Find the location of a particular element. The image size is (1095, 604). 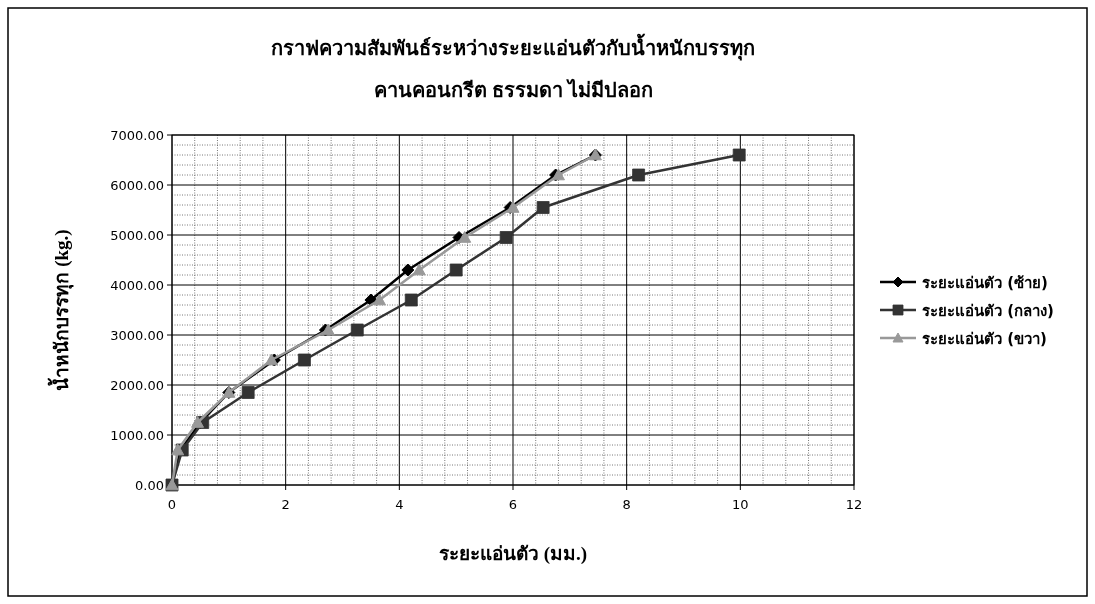

legend-label: ระยะแอ่นตัว (ขวา) is located at coordinates (984, 339).